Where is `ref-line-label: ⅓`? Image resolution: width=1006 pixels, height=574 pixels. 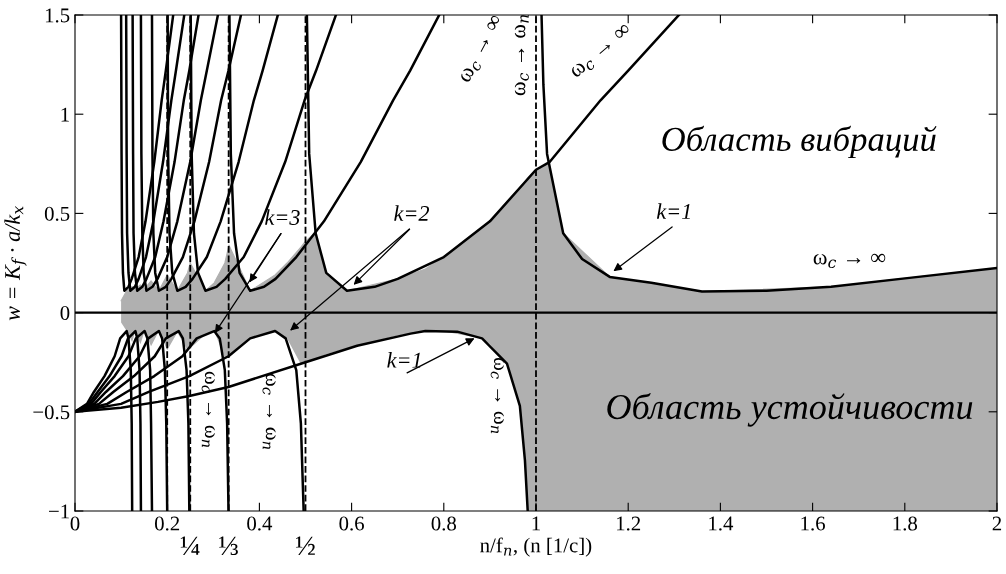 ref-line-label: ⅓ is located at coordinates (228, 546).